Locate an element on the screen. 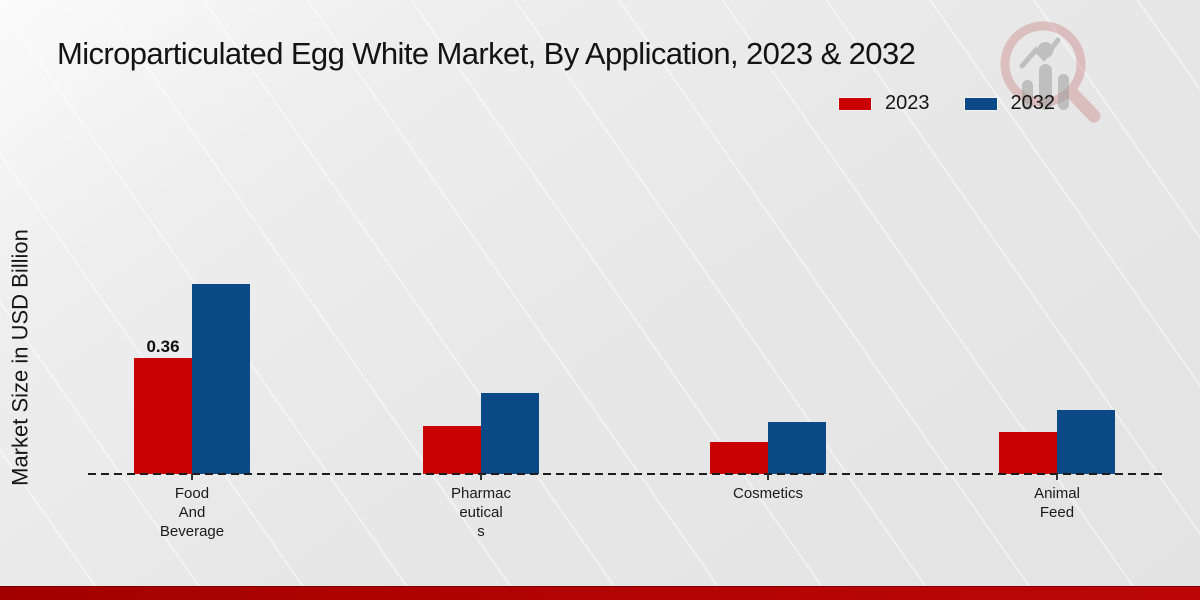  legend-swatch-2032 is located at coordinates (980, 103).